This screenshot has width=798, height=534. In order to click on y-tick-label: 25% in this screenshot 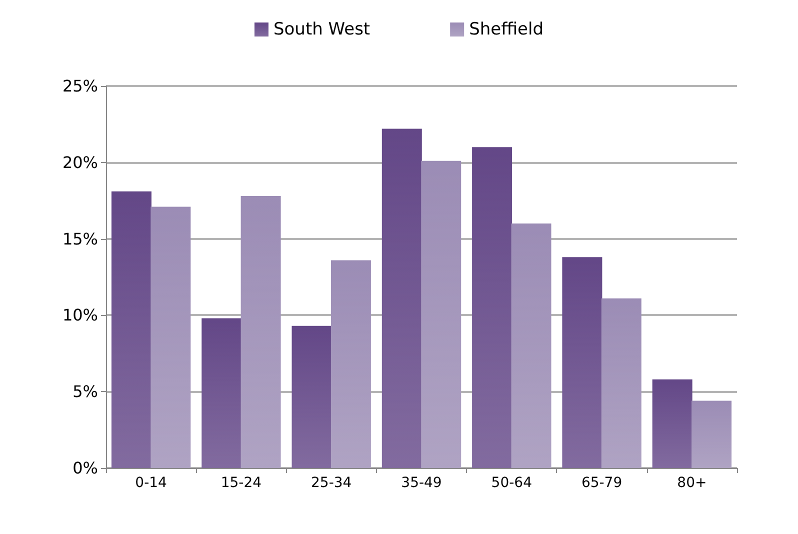, I will do `click(80, 86)`.